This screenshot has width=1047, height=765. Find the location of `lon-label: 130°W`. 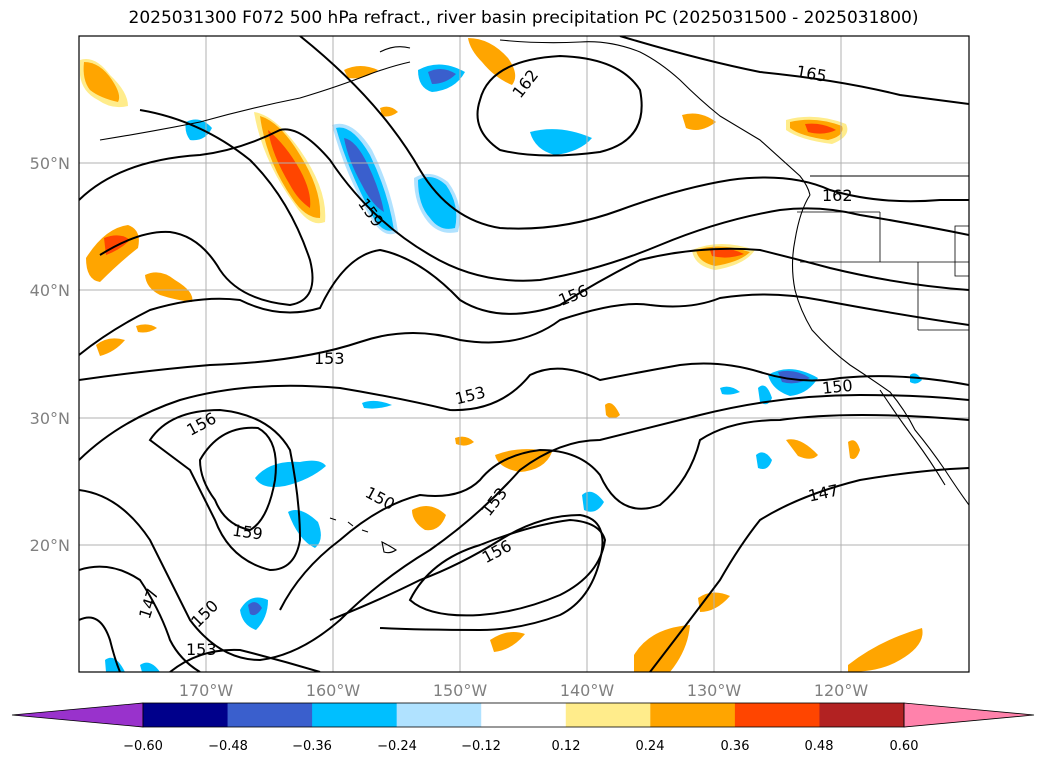

lon-label: 130°W is located at coordinates (714, 690).